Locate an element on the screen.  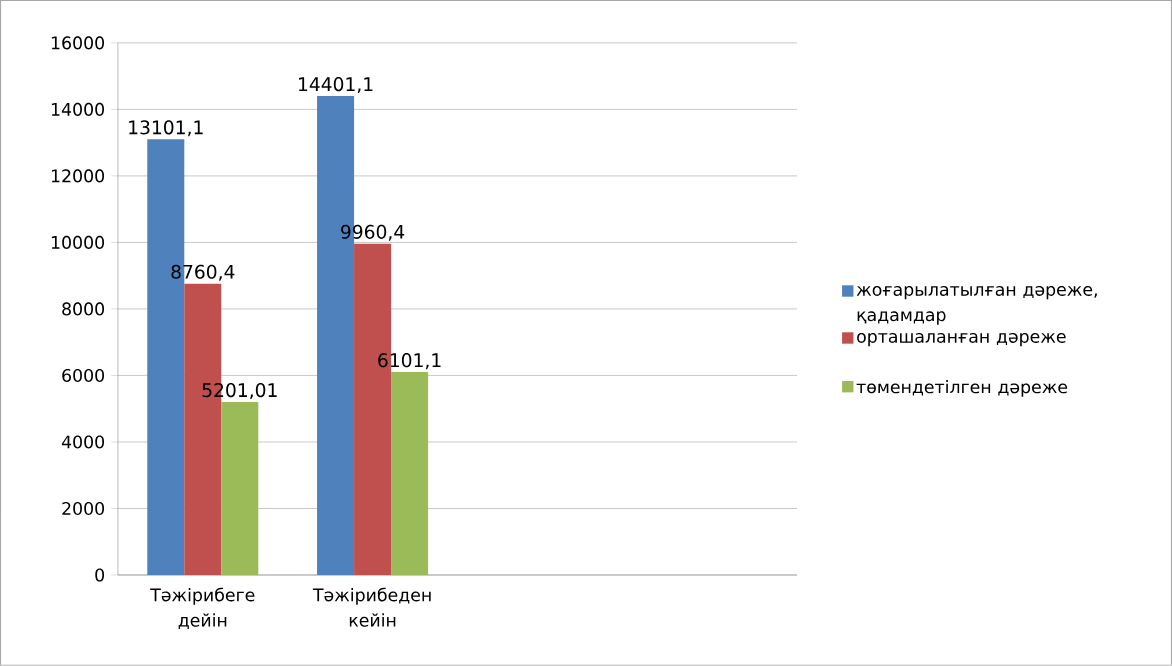
y-tick-label: 0 is located at coordinates (100, 575).